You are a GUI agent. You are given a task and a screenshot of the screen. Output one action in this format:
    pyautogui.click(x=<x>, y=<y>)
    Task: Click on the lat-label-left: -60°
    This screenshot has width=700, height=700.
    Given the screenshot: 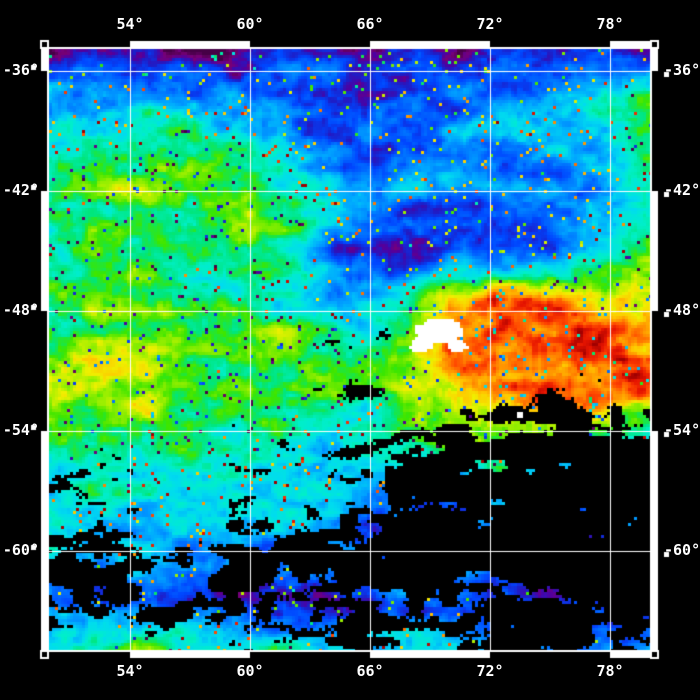 What is the action you would take?
    pyautogui.click(x=20, y=550)
    